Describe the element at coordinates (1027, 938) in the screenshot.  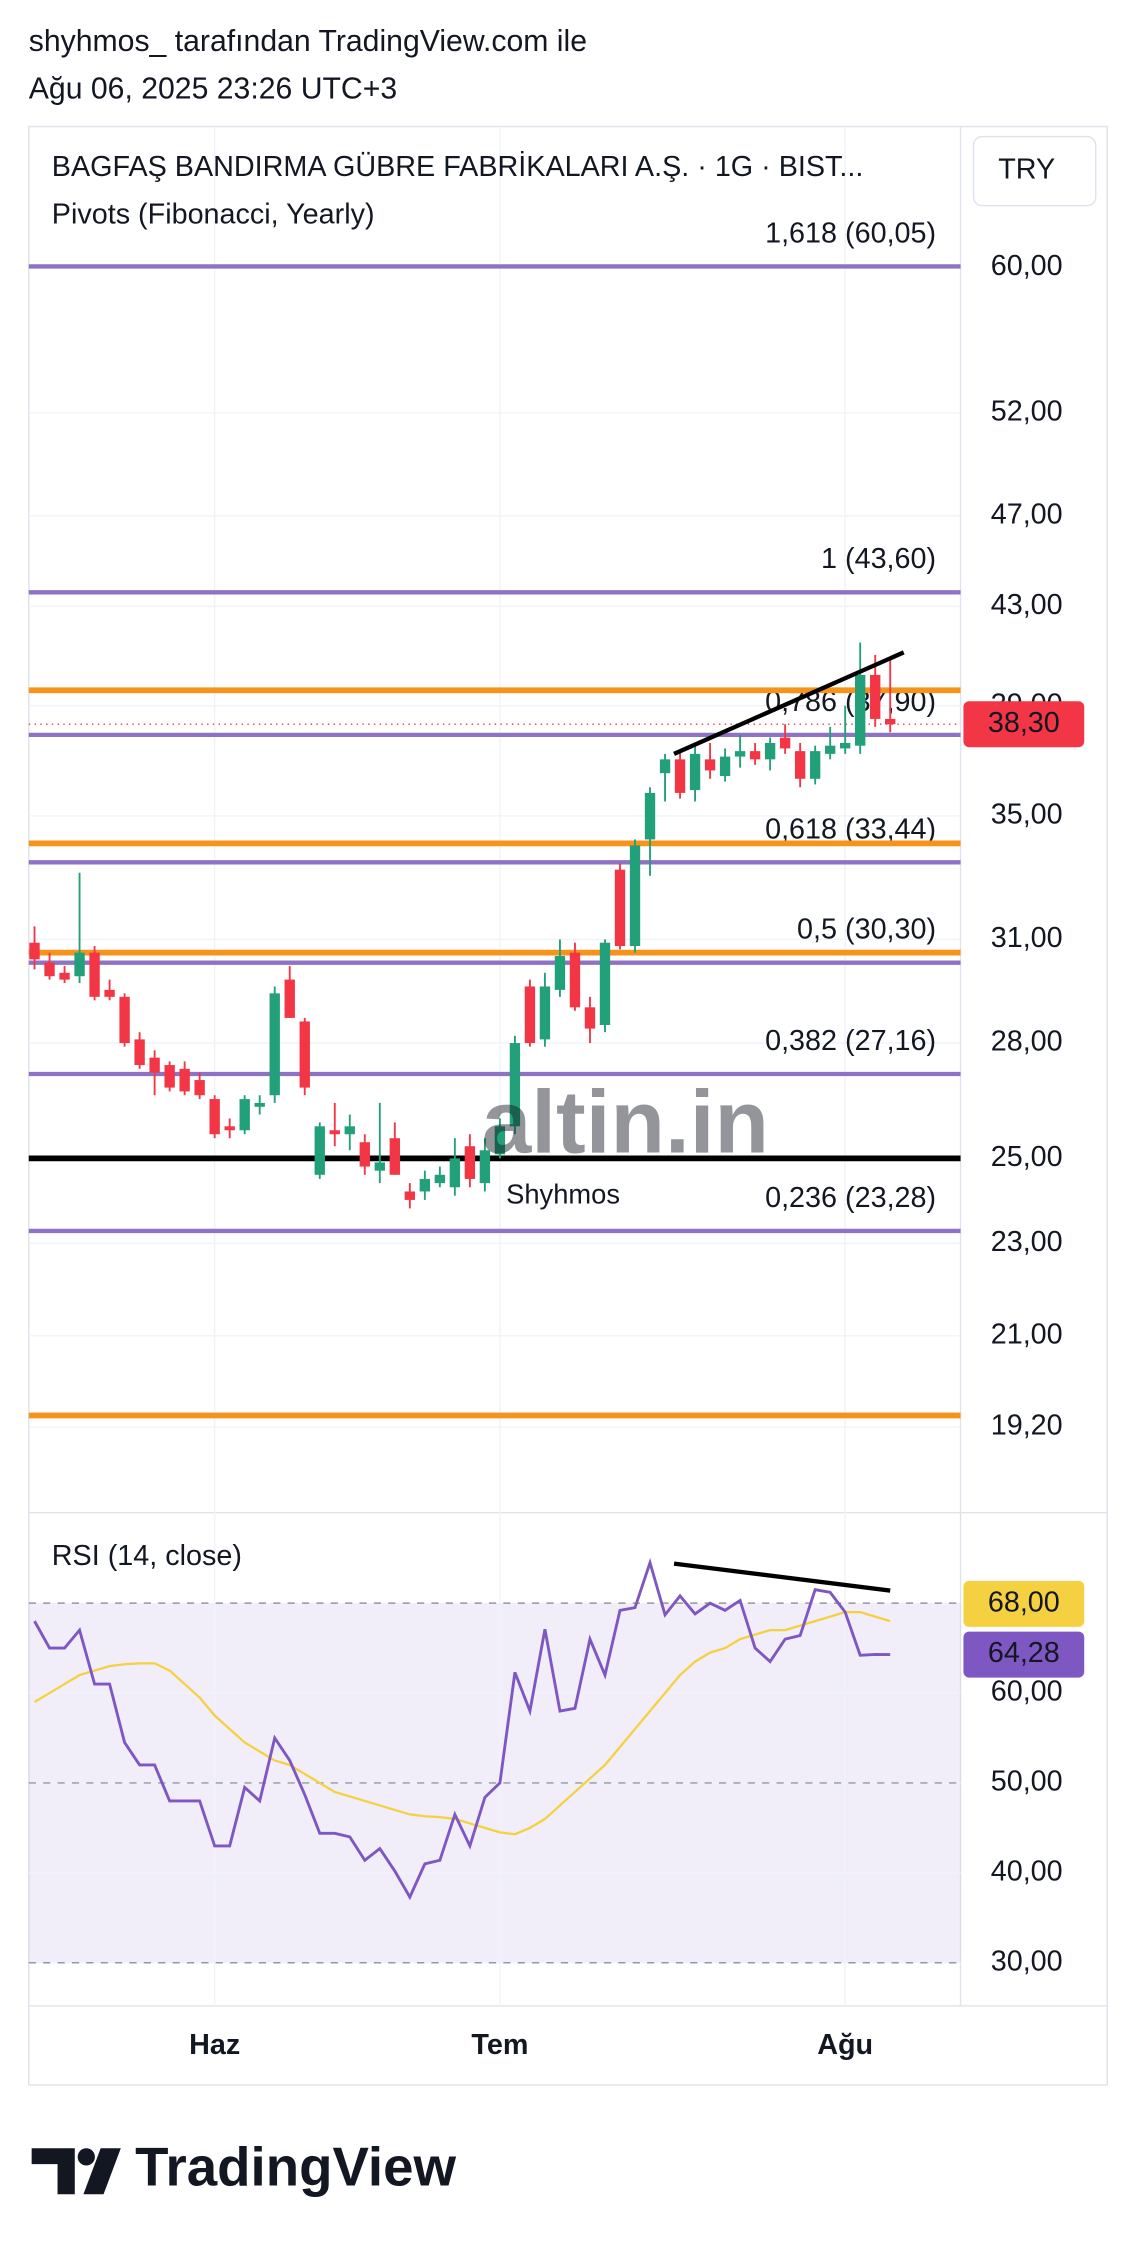
I see `y-tick-label: 31,00` at that location.